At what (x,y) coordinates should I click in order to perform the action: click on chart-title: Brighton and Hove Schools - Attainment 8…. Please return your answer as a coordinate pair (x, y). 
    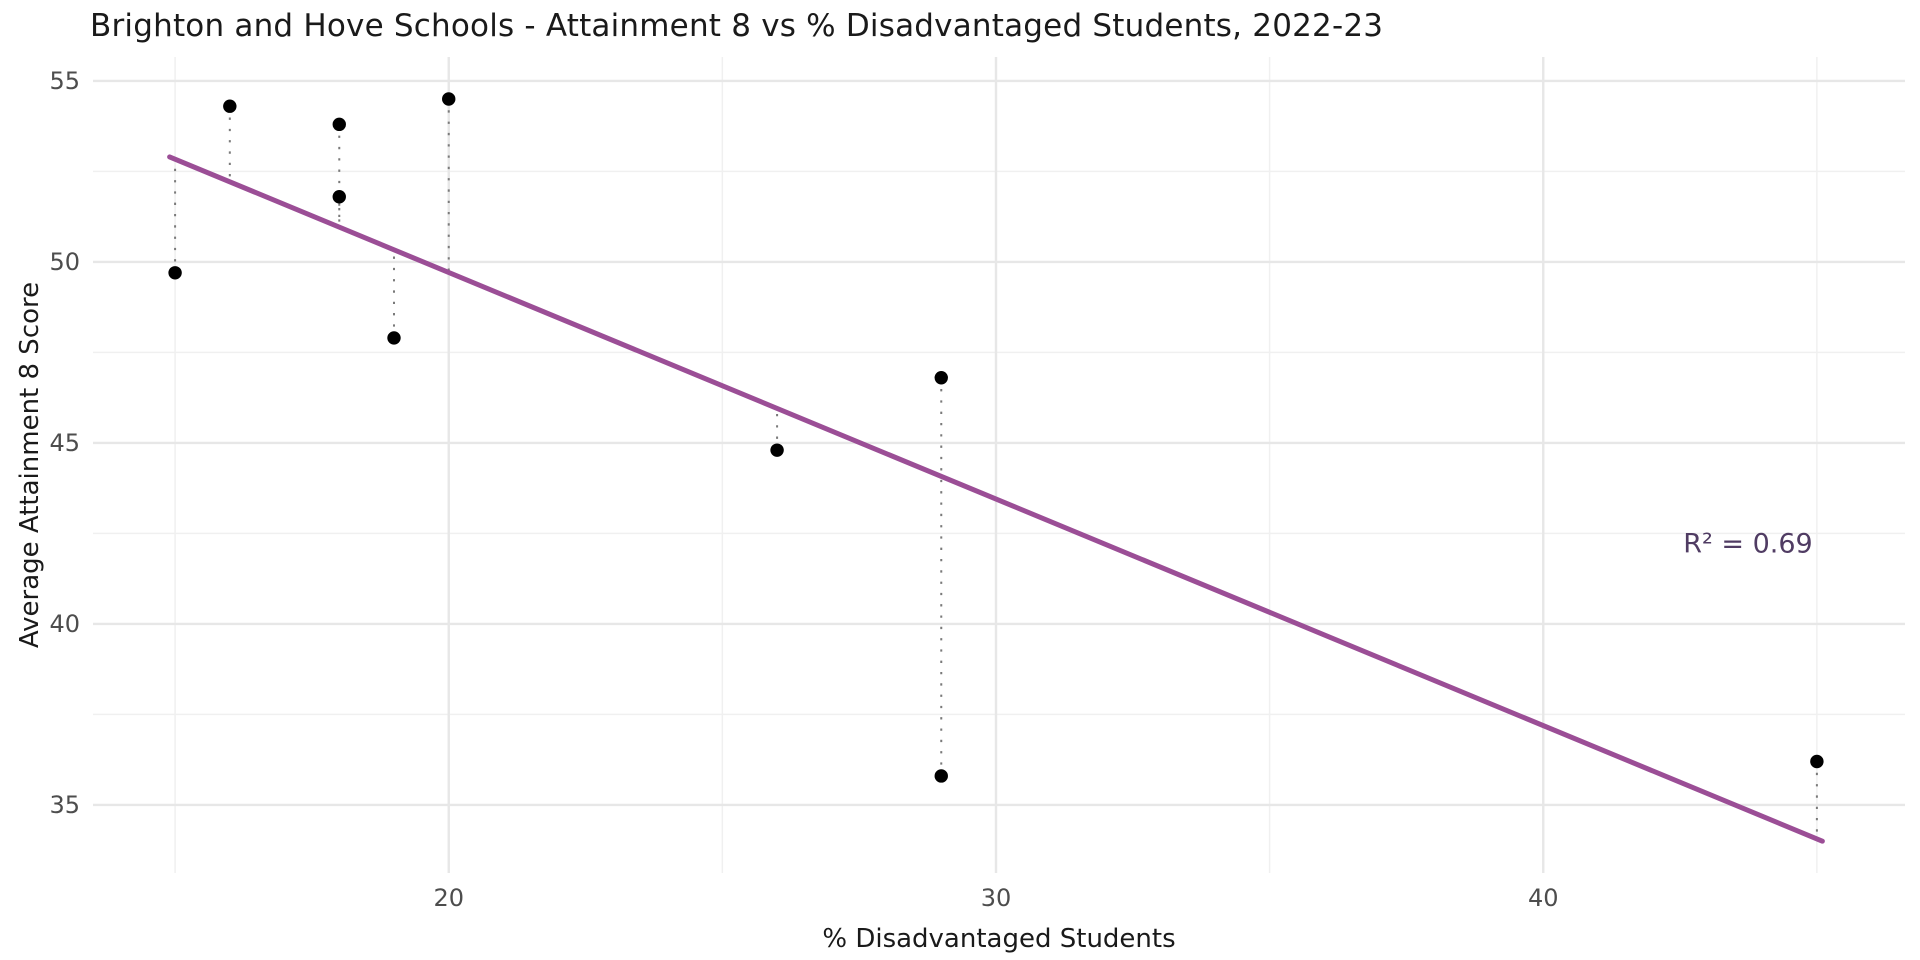
    Looking at the image, I should click on (737, 26).